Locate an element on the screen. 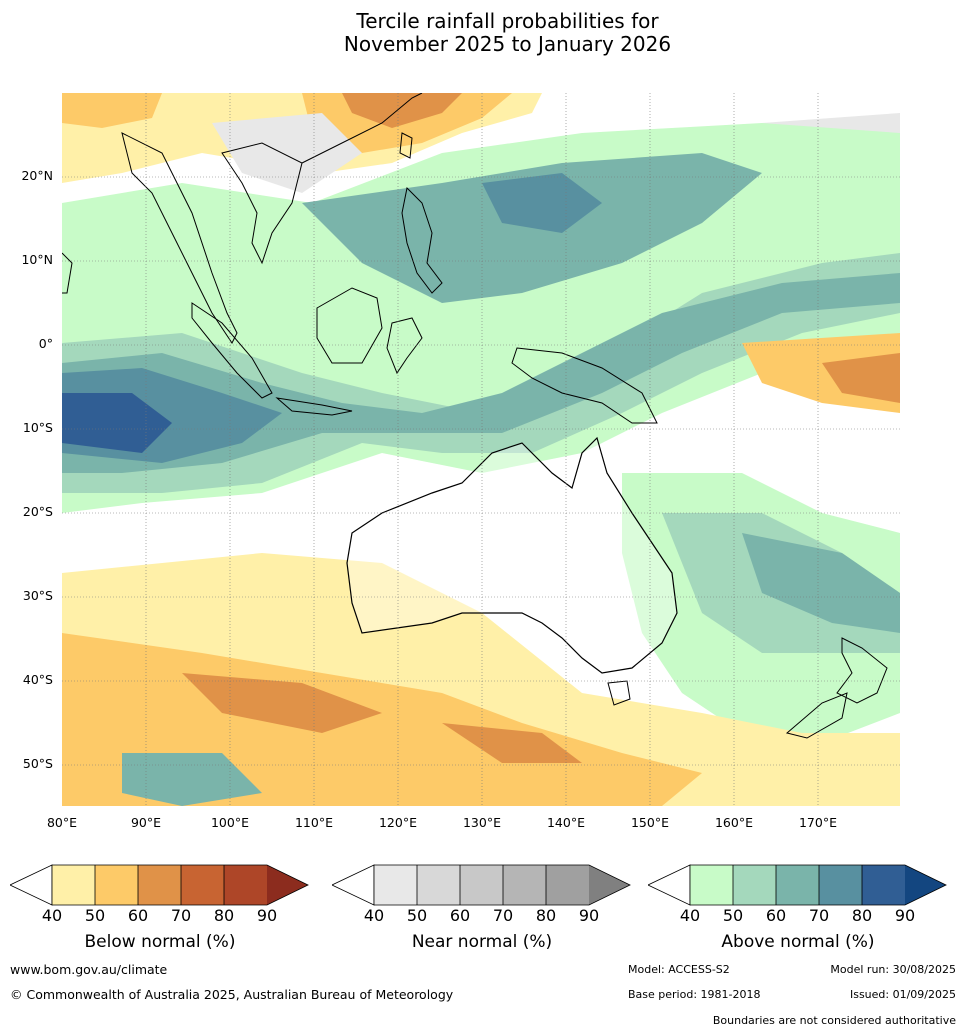 This screenshot has width=965, height=1035. india-coastline is located at coordinates (67, 273).